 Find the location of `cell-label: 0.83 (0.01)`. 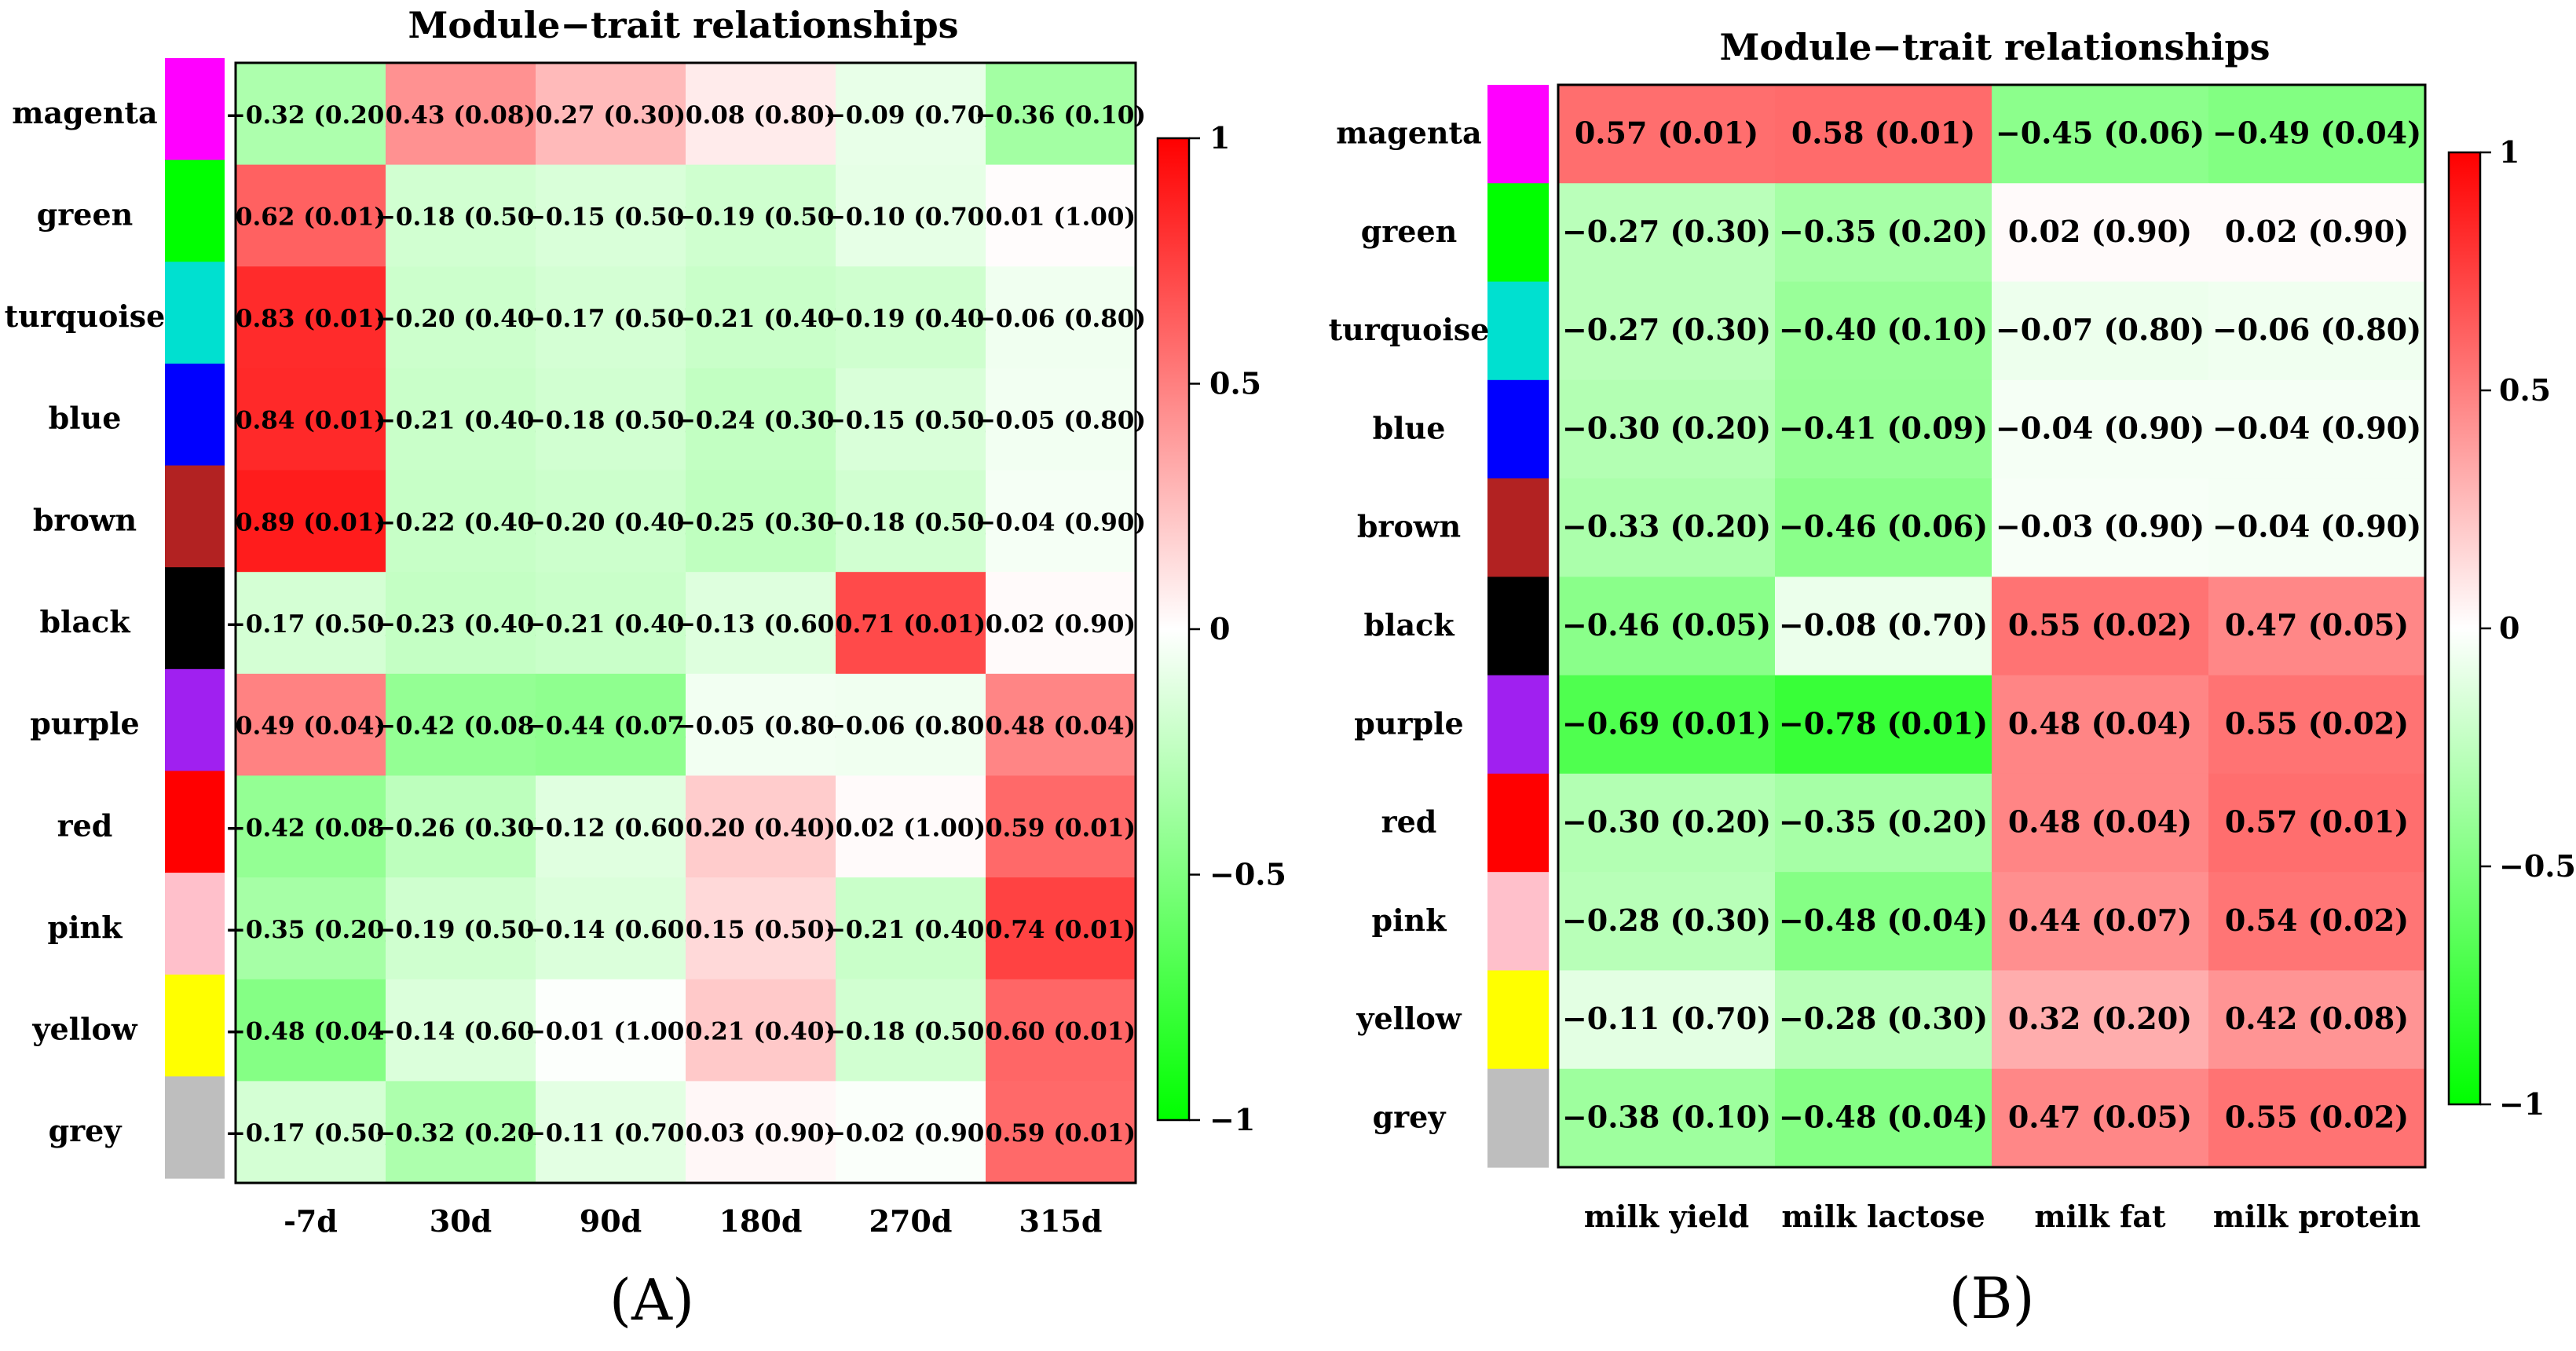

cell-label: 0.83 (0.01) is located at coordinates (311, 319).